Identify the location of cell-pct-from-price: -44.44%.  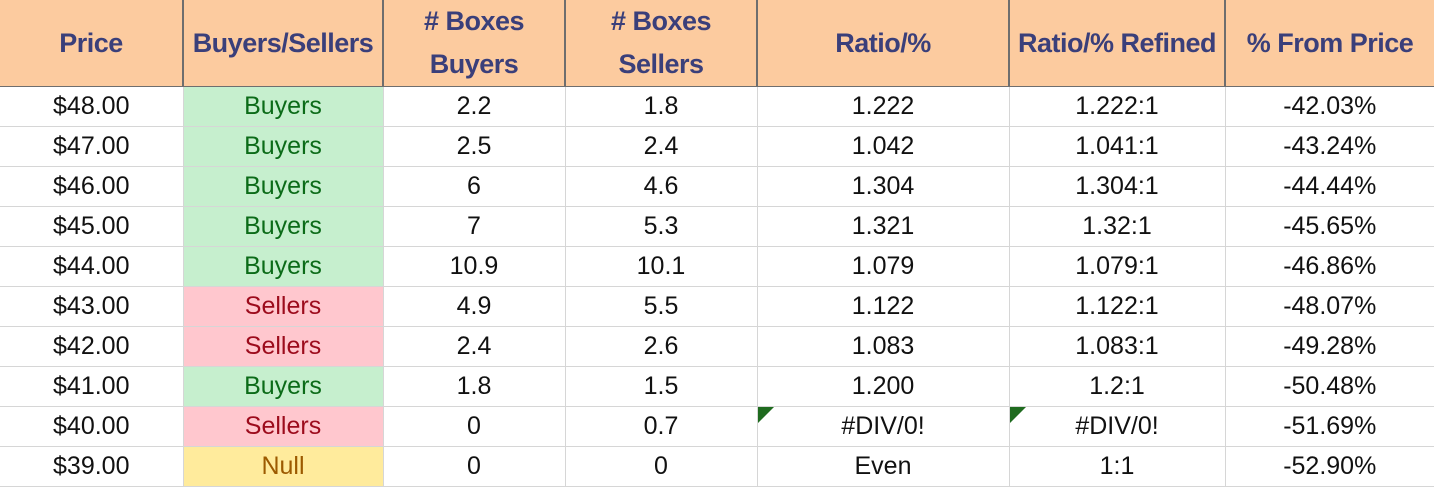
(1329, 186).